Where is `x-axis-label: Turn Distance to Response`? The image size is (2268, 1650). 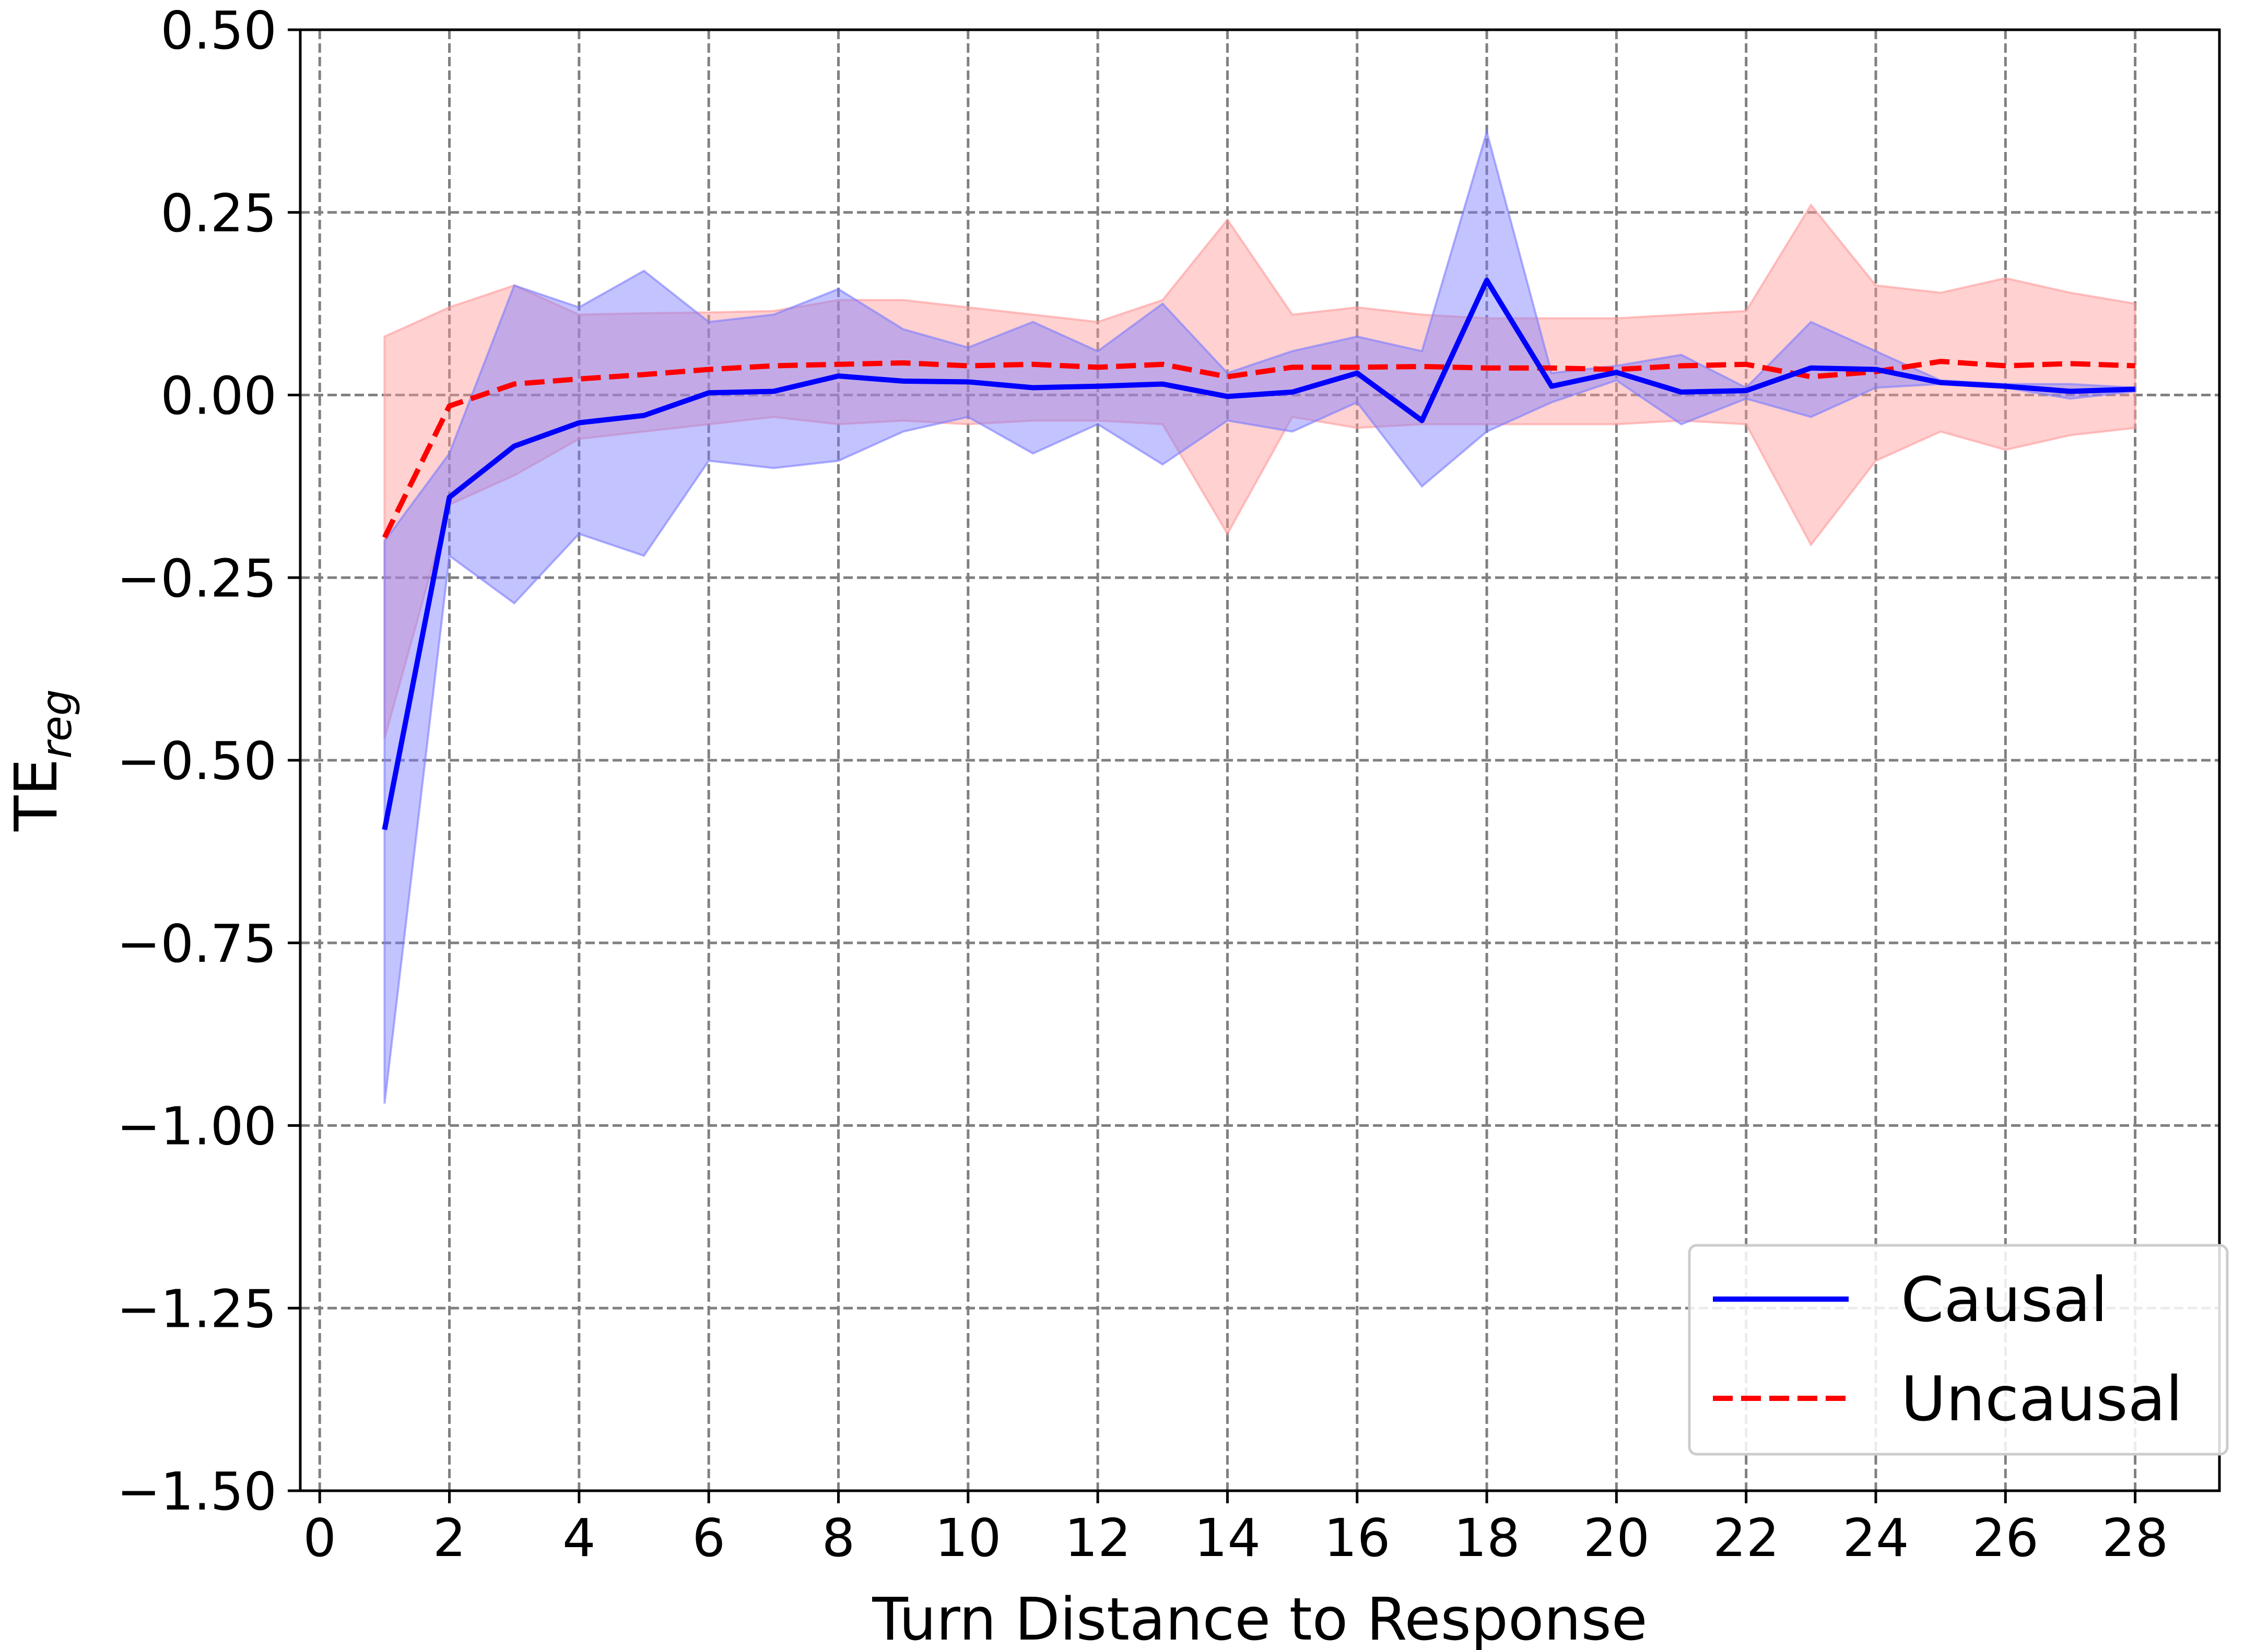 x-axis-label: Turn Distance to Response is located at coordinates (1259, 1618).